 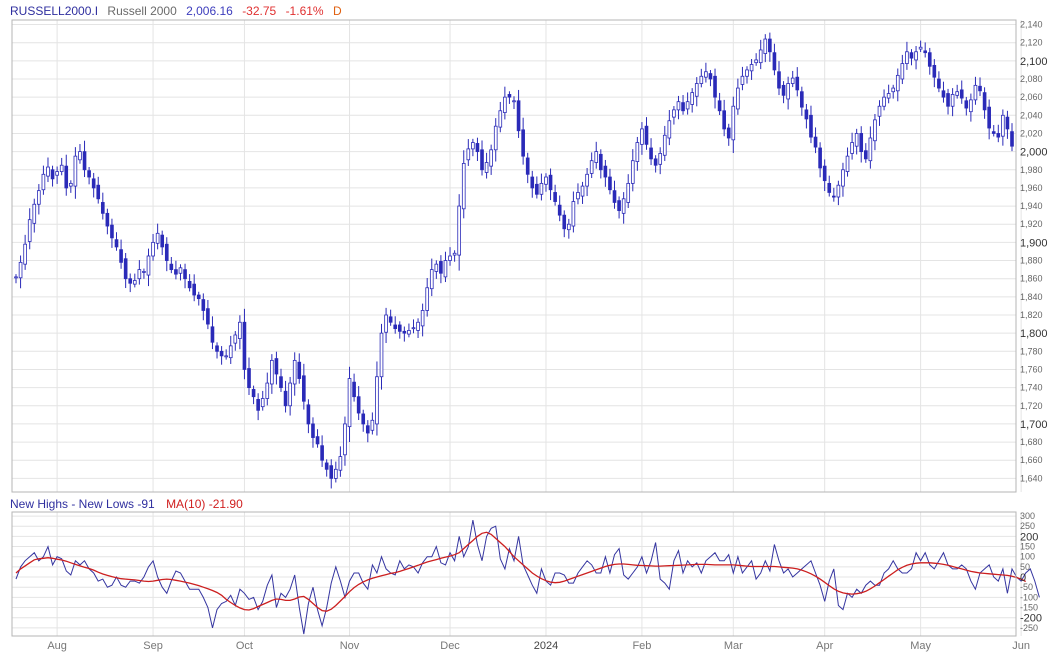 What do you see at coordinates (204, 504) in the screenshot?
I see `ma-label: MA(10) -21.90` at bounding box center [204, 504].